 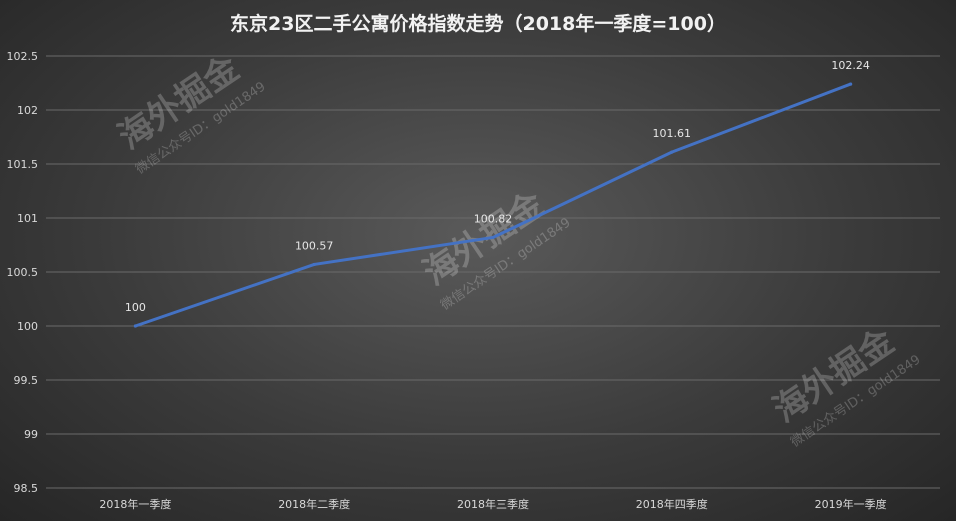 I want to click on y-tick-label: 98.5, so click(x=26, y=488).